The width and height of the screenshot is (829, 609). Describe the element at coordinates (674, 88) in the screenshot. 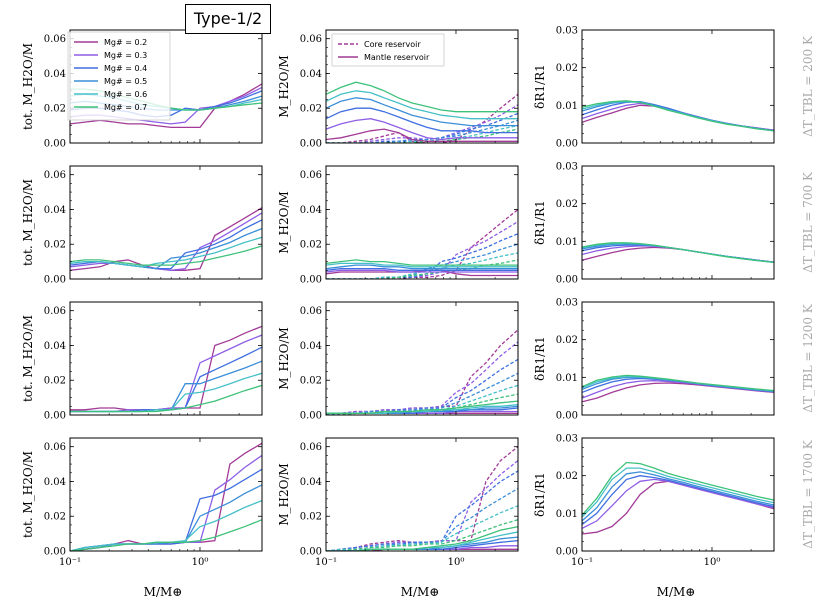

I see `panel-r0-c2: 0.00 0.01 0.02 0.03 δR1/R1 ΔT_TBL = 200 K` at that location.